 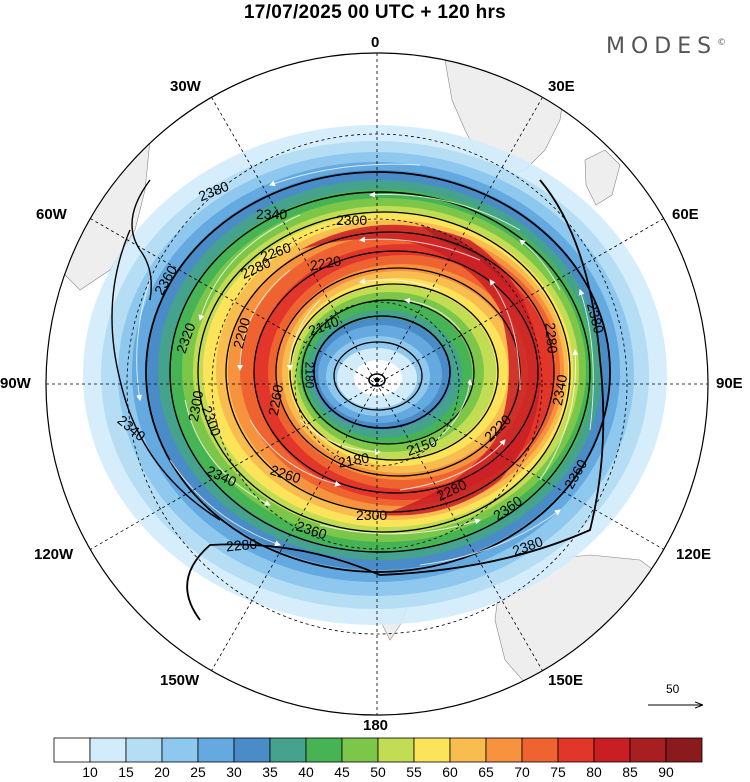 I want to click on colorbar-tick-label: 50, so click(x=378, y=772).